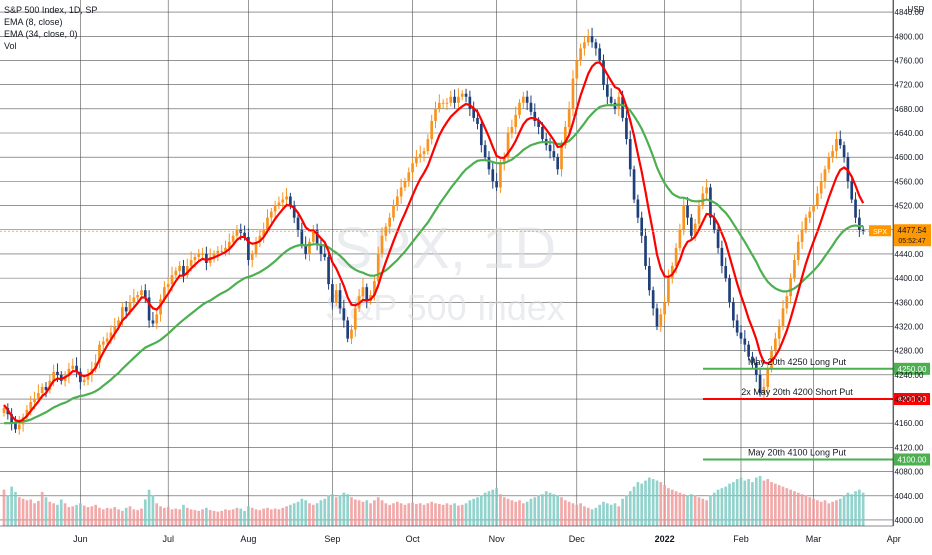  Describe the element at coordinates (33, 22) in the screenshot. I see `legend-ema-fast: EMA (8, close)` at that location.